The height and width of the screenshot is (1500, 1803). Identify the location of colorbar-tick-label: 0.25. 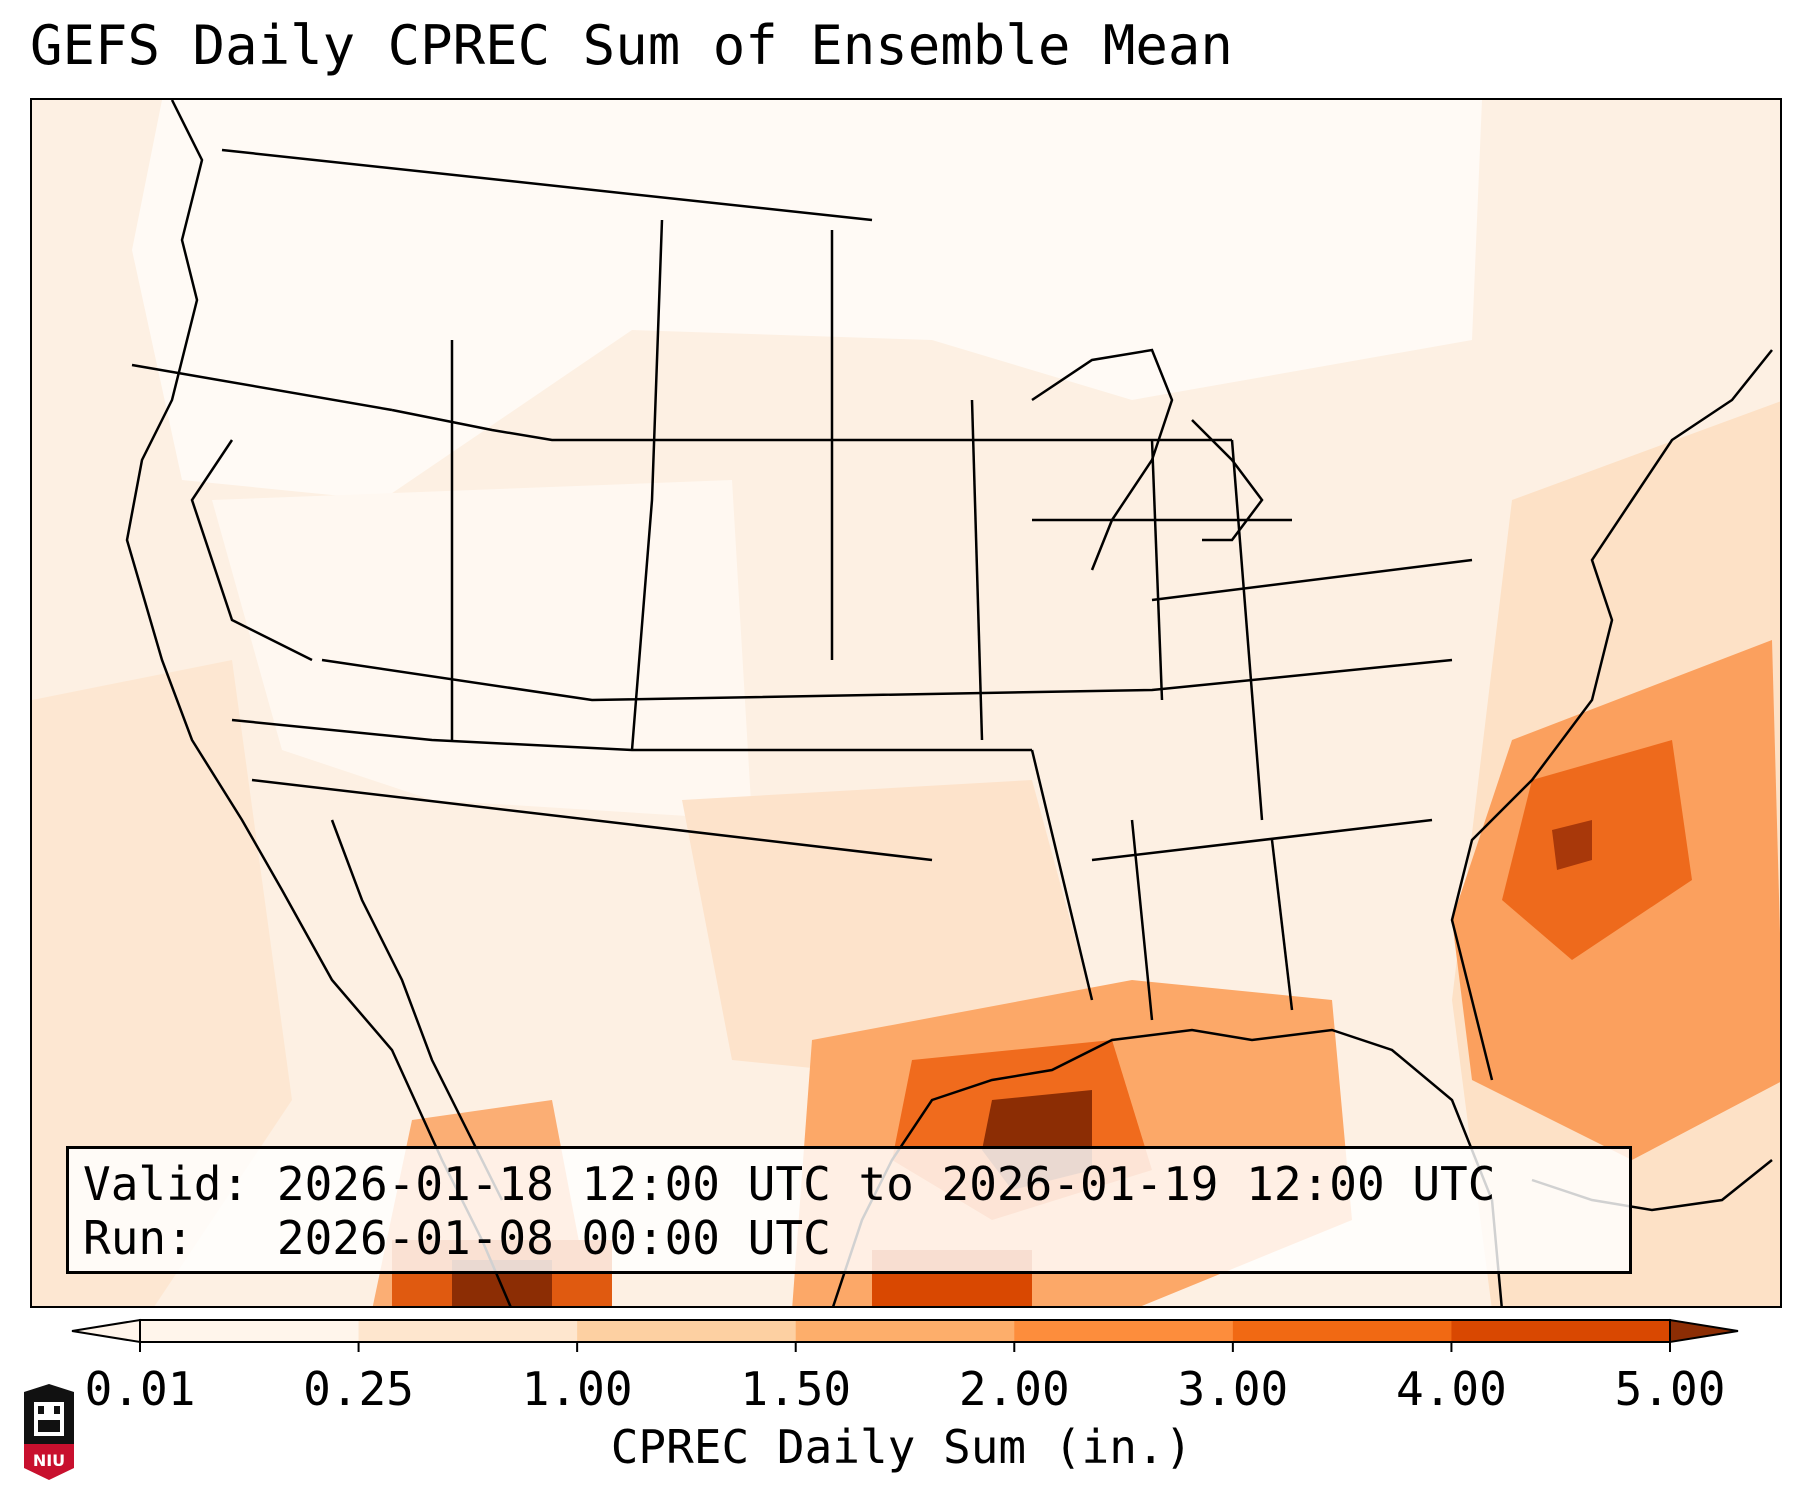
(358, 1389).